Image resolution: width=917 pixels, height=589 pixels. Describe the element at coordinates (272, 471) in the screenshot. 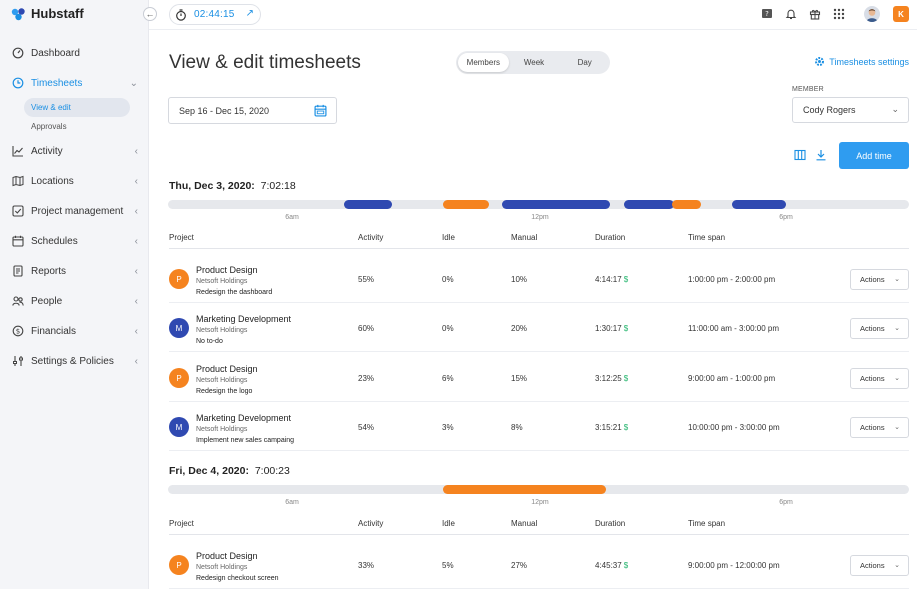

I see `day-total: 7:00:23` at that location.